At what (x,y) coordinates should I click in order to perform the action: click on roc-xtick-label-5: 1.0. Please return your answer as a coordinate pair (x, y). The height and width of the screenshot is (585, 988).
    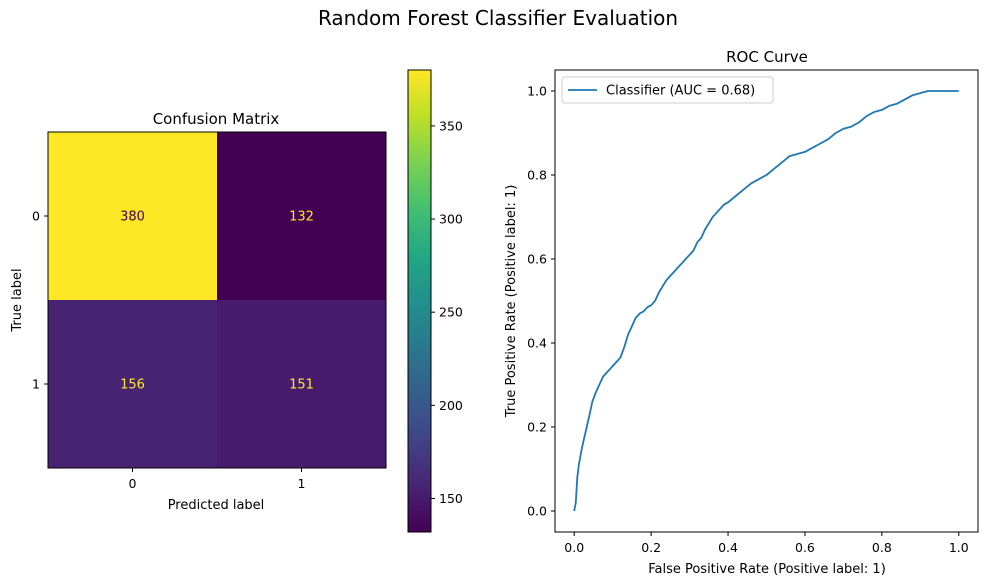
    Looking at the image, I should click on (959, 547).